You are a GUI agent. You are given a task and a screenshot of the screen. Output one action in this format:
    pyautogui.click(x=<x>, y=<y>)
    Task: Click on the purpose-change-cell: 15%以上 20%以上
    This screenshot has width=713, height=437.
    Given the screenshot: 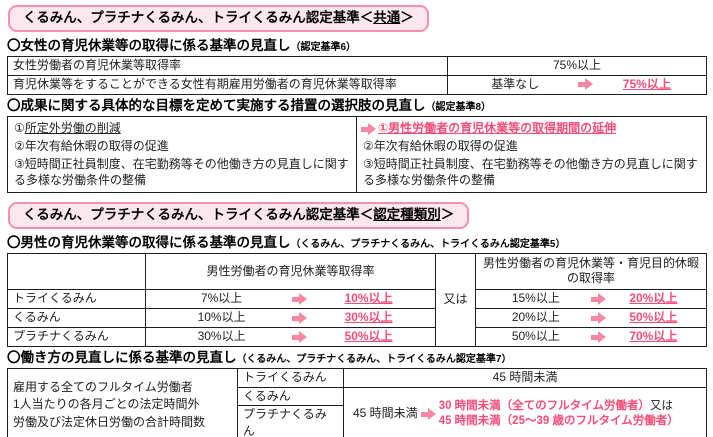 What is the action you would take?
    pyautogui.click(x=591, y=299)
    